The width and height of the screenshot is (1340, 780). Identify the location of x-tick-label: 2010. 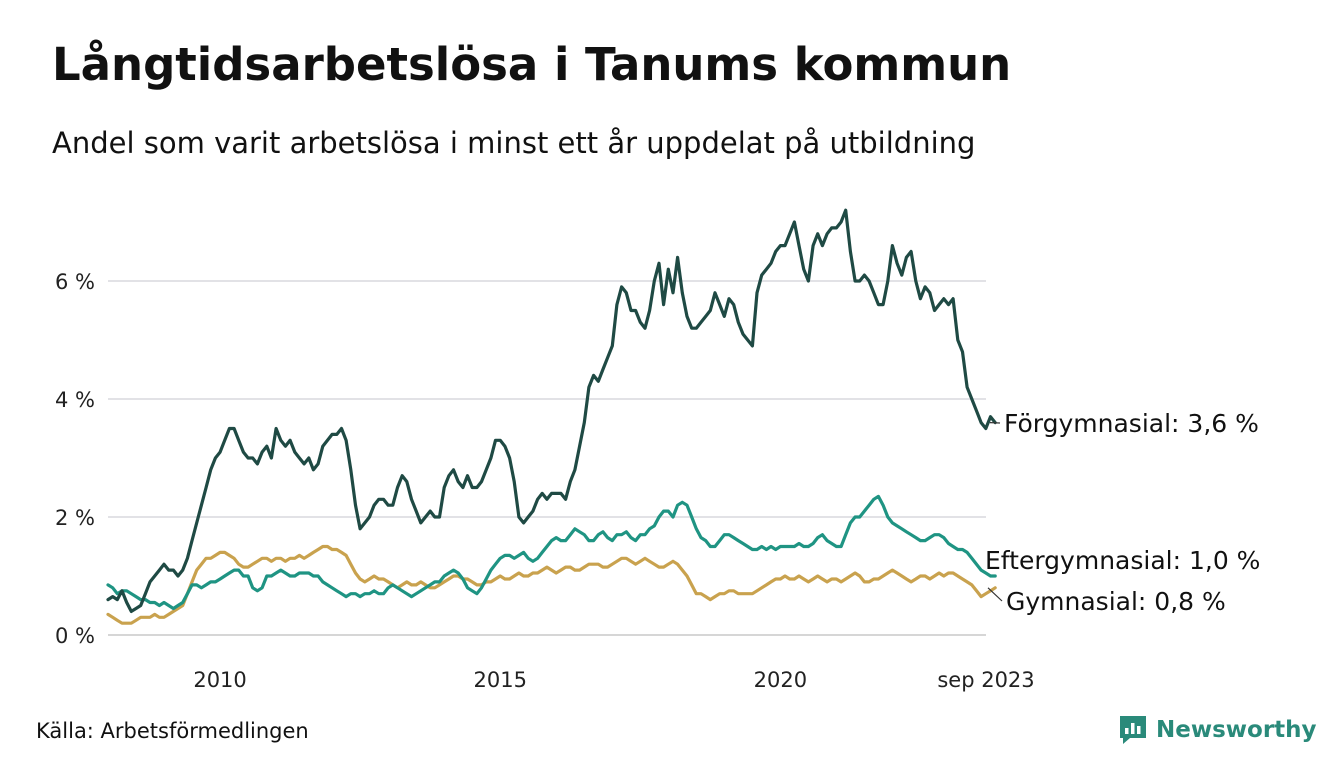
(219, 680).